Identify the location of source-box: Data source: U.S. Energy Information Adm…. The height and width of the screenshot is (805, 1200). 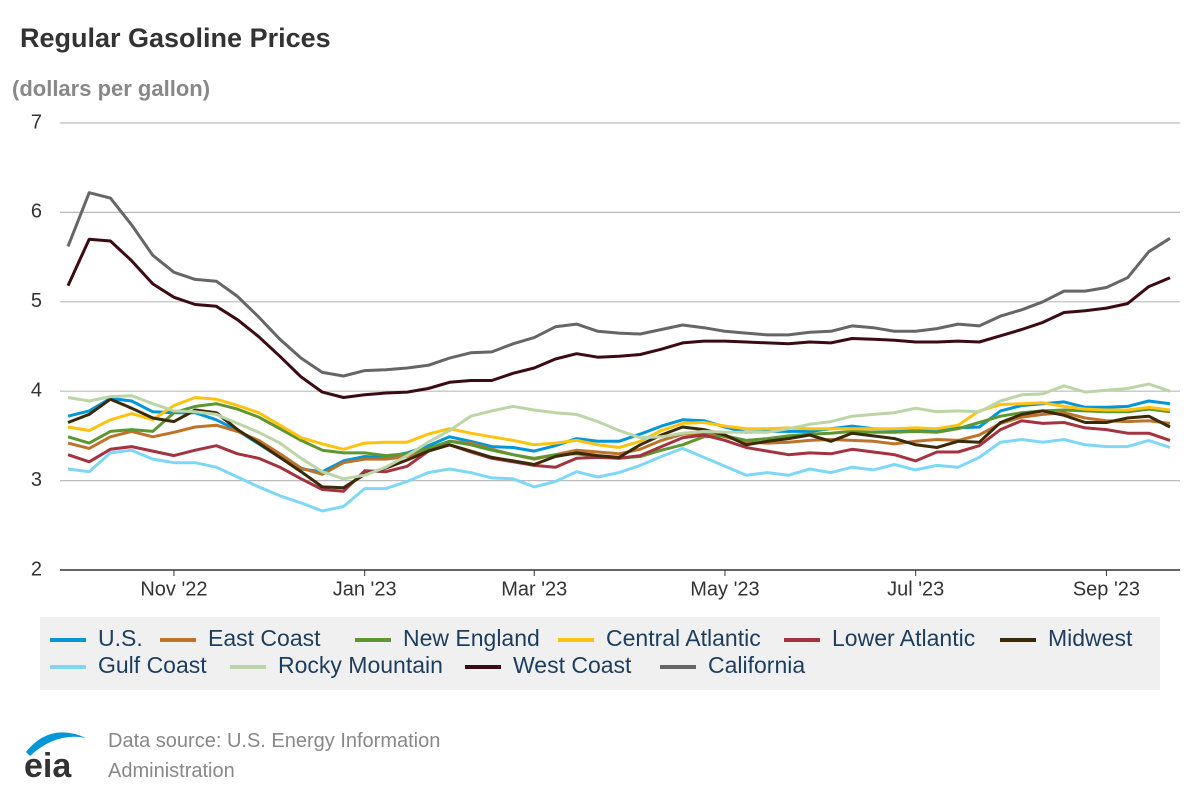
(274, 756).